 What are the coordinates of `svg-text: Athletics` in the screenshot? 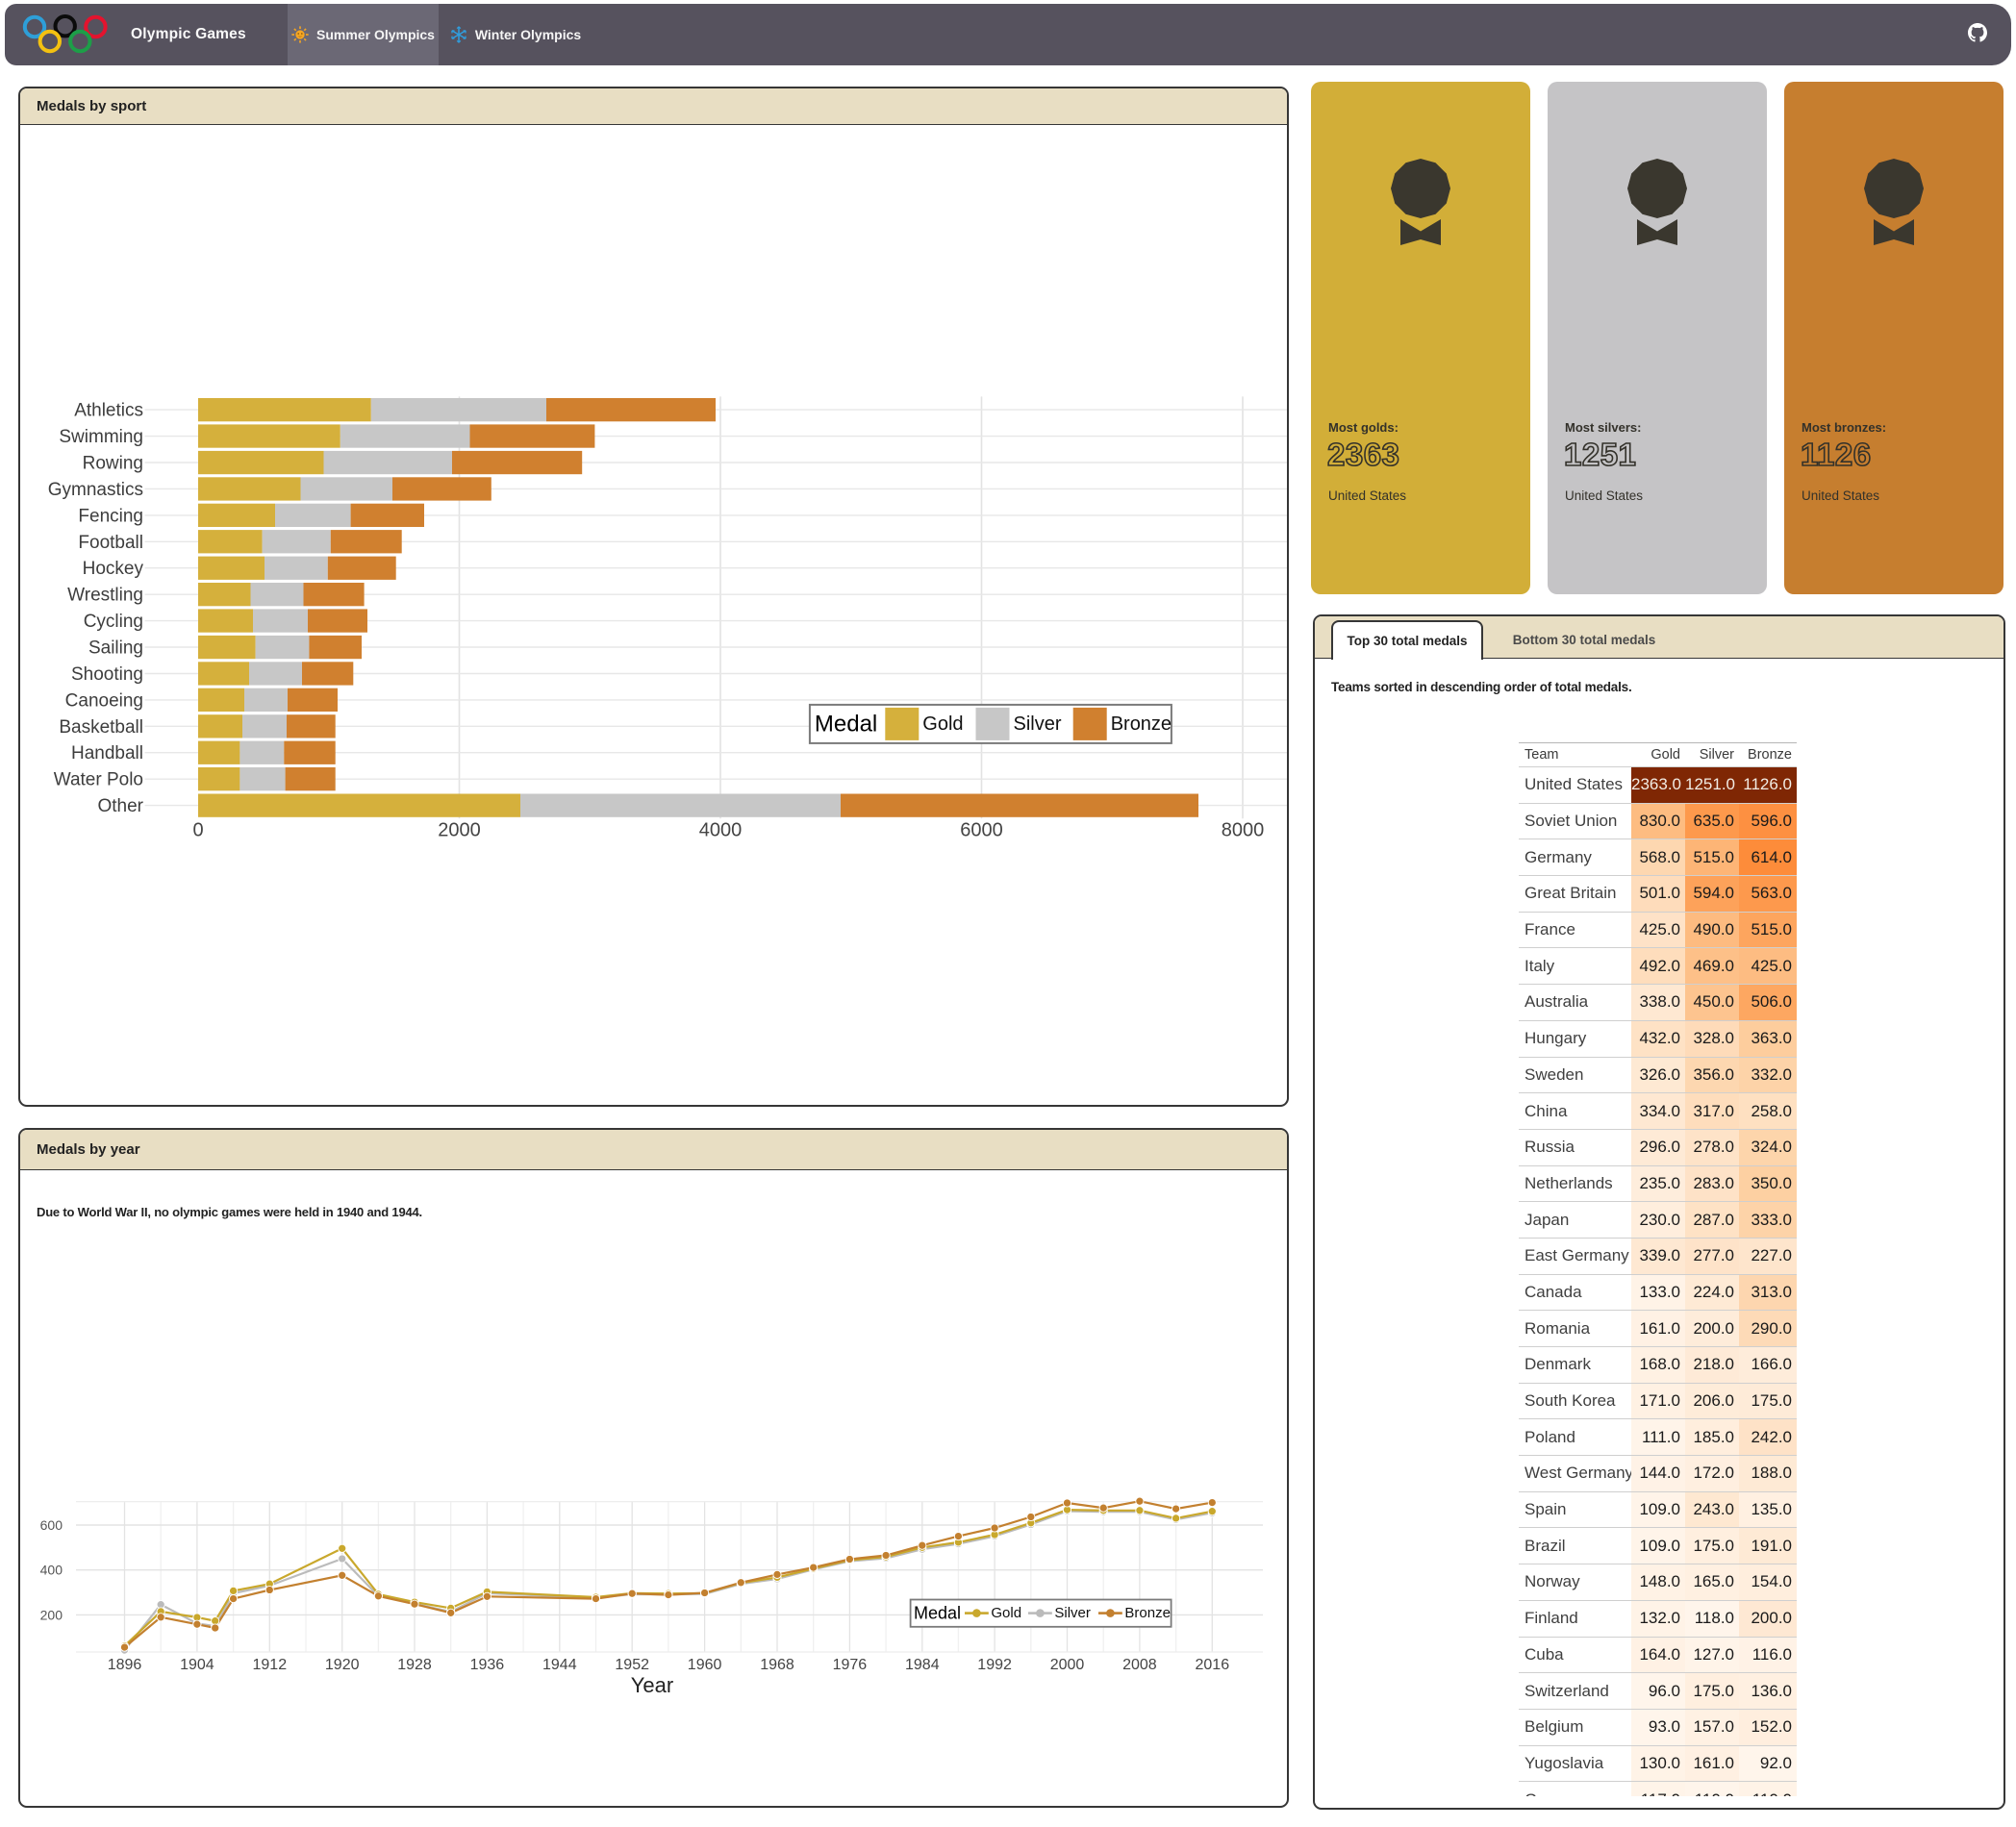 It's located at (109, 411).